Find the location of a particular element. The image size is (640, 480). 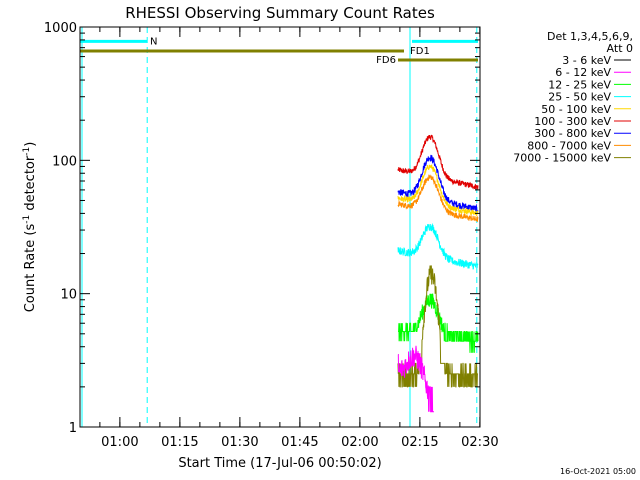

x-axis-label: Start Time (17-Jul-06 00:50:02) is located at coordinates (279, 463).